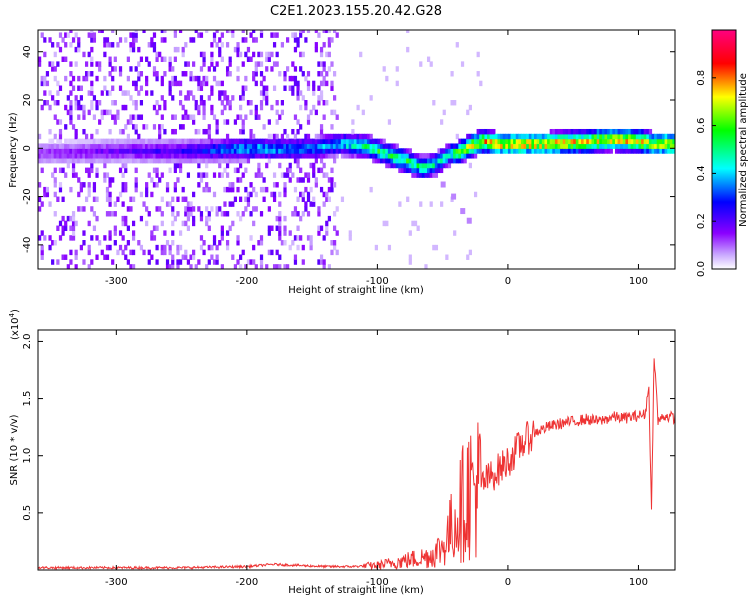  I want to click on snr-y-label: SNR (10 * v/v), so click(14, 449).